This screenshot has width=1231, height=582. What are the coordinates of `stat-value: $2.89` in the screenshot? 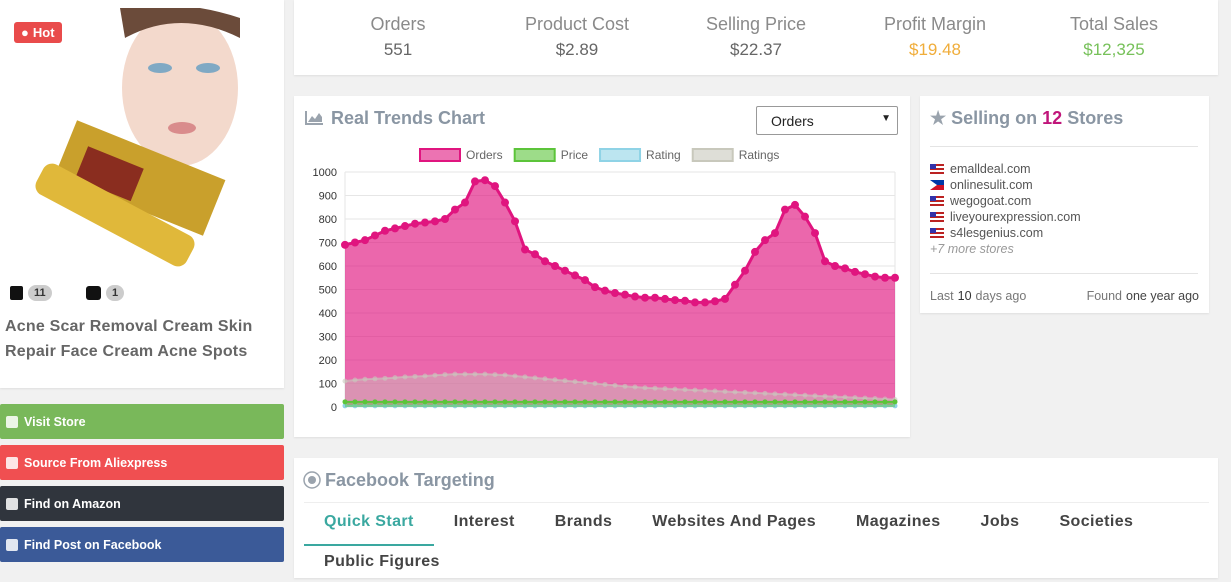 It's located at (577, 49).